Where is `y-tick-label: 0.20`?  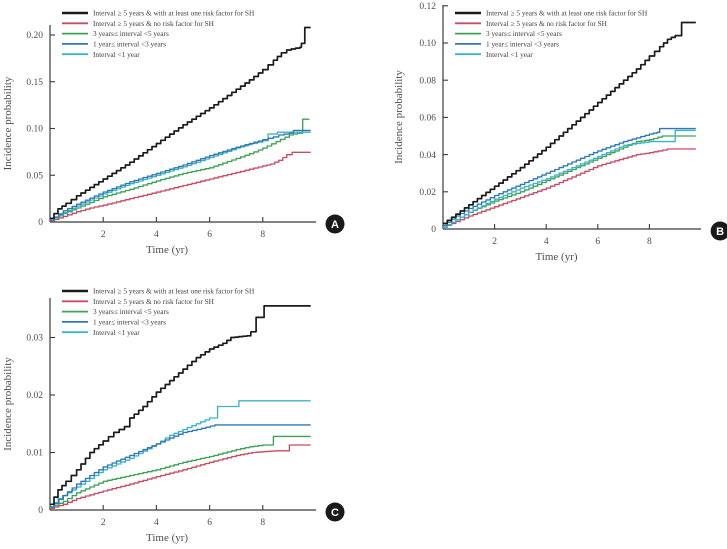 y-tick-label: 0.20 is located at coordinates (34, 36).